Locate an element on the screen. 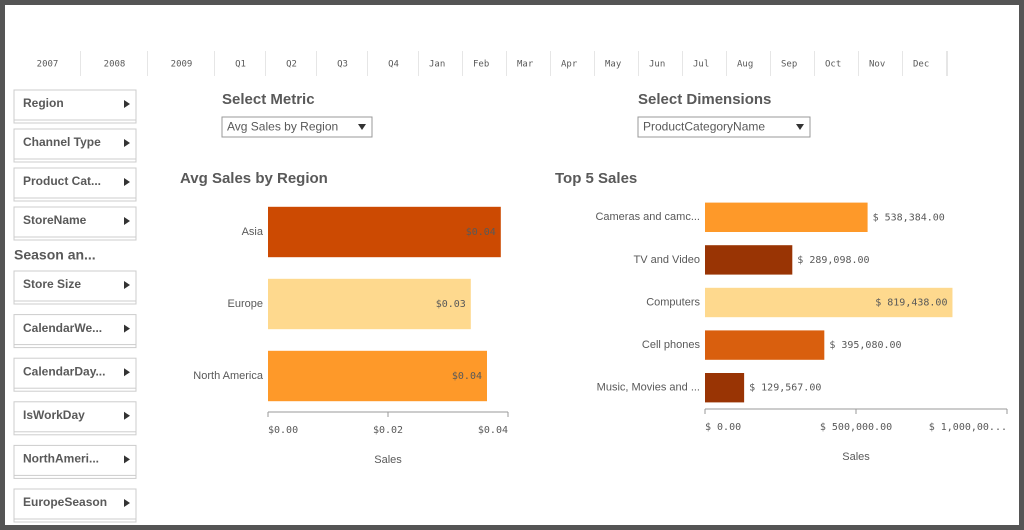 The image size is (1024, 530). timeline-label: Jul is located at coordinates (701, 65).